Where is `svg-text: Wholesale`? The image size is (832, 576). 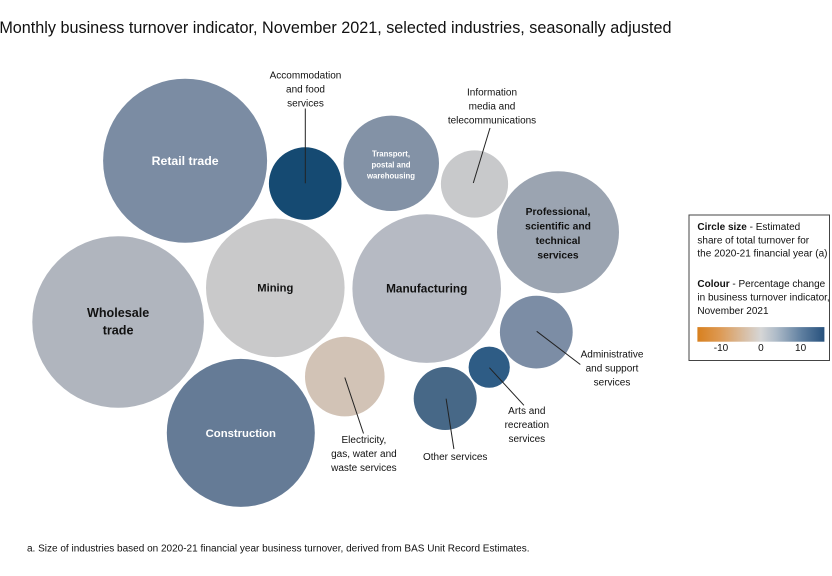
svg-text: Wholesale is located at coordinates (118, 313).